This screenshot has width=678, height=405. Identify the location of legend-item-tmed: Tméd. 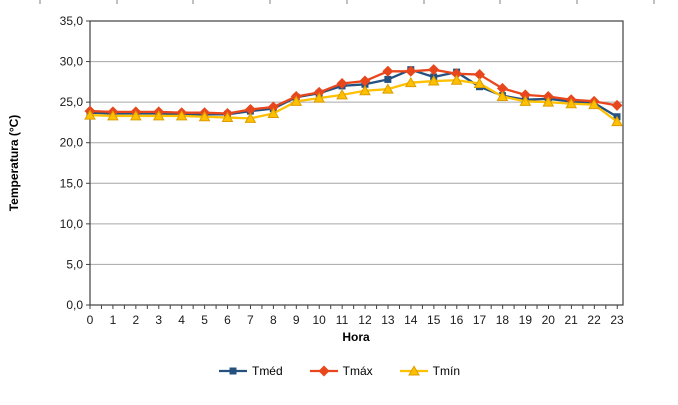
(250, 371).